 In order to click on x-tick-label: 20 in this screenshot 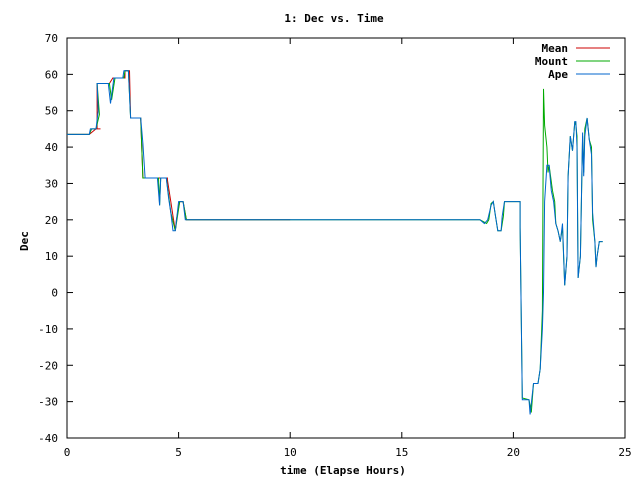, I will do `click(513, 452)`.